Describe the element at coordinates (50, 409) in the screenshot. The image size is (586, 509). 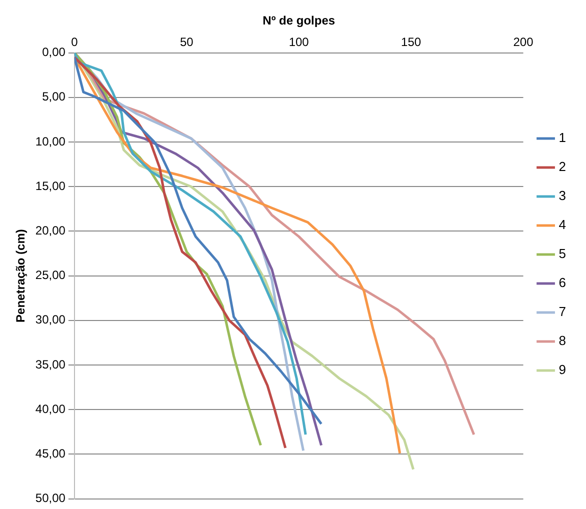
I see `y-tick-label: 40,00` at that location.